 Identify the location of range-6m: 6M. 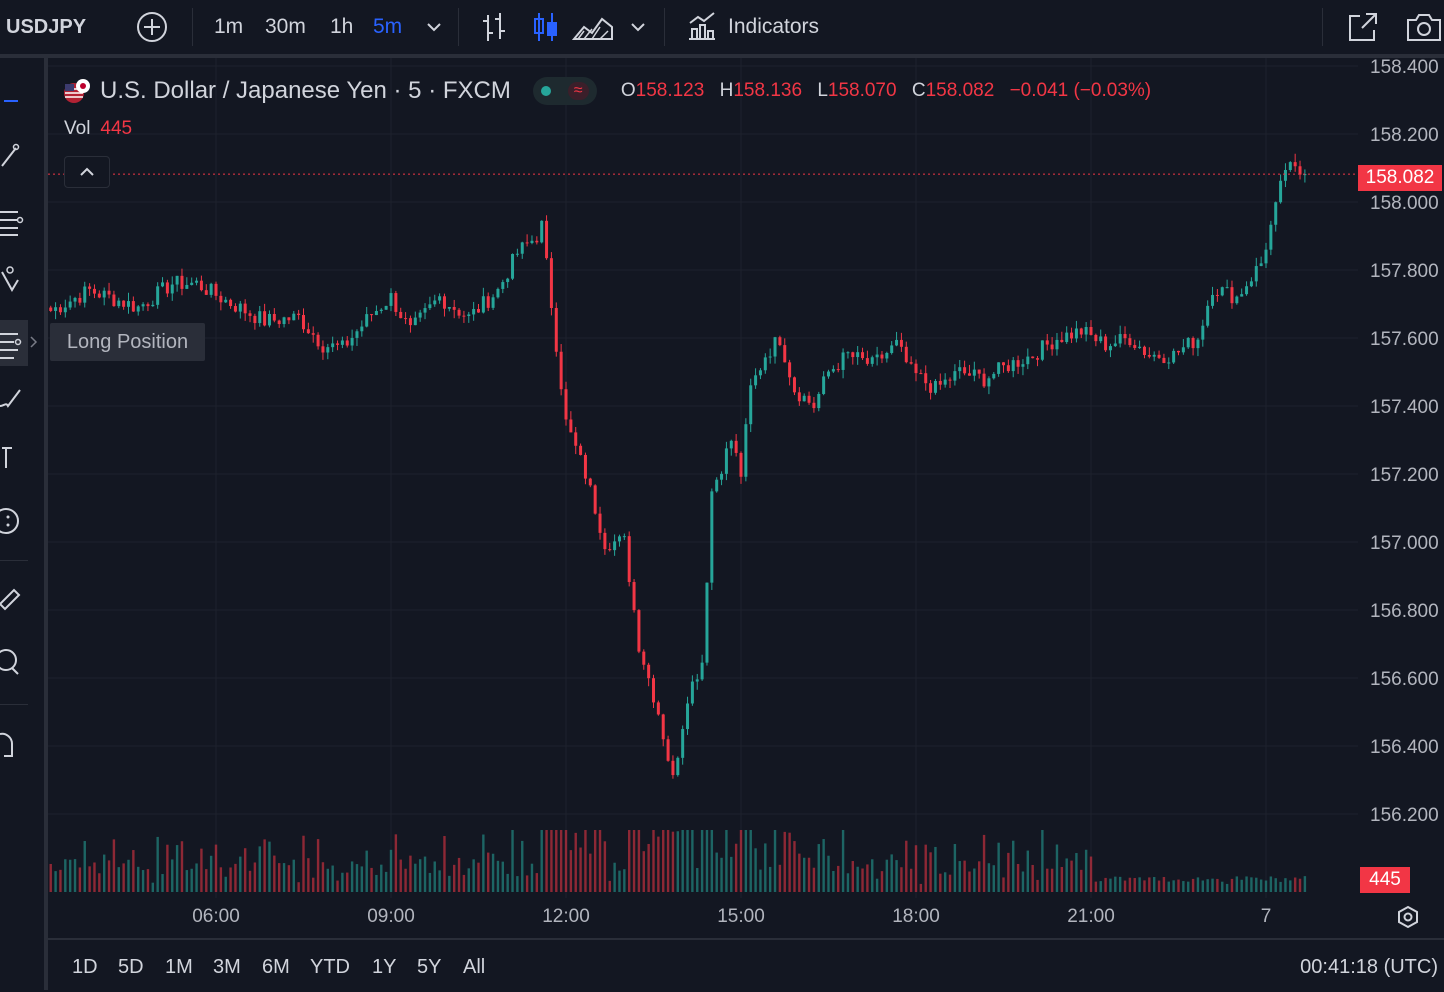
(276, 967).